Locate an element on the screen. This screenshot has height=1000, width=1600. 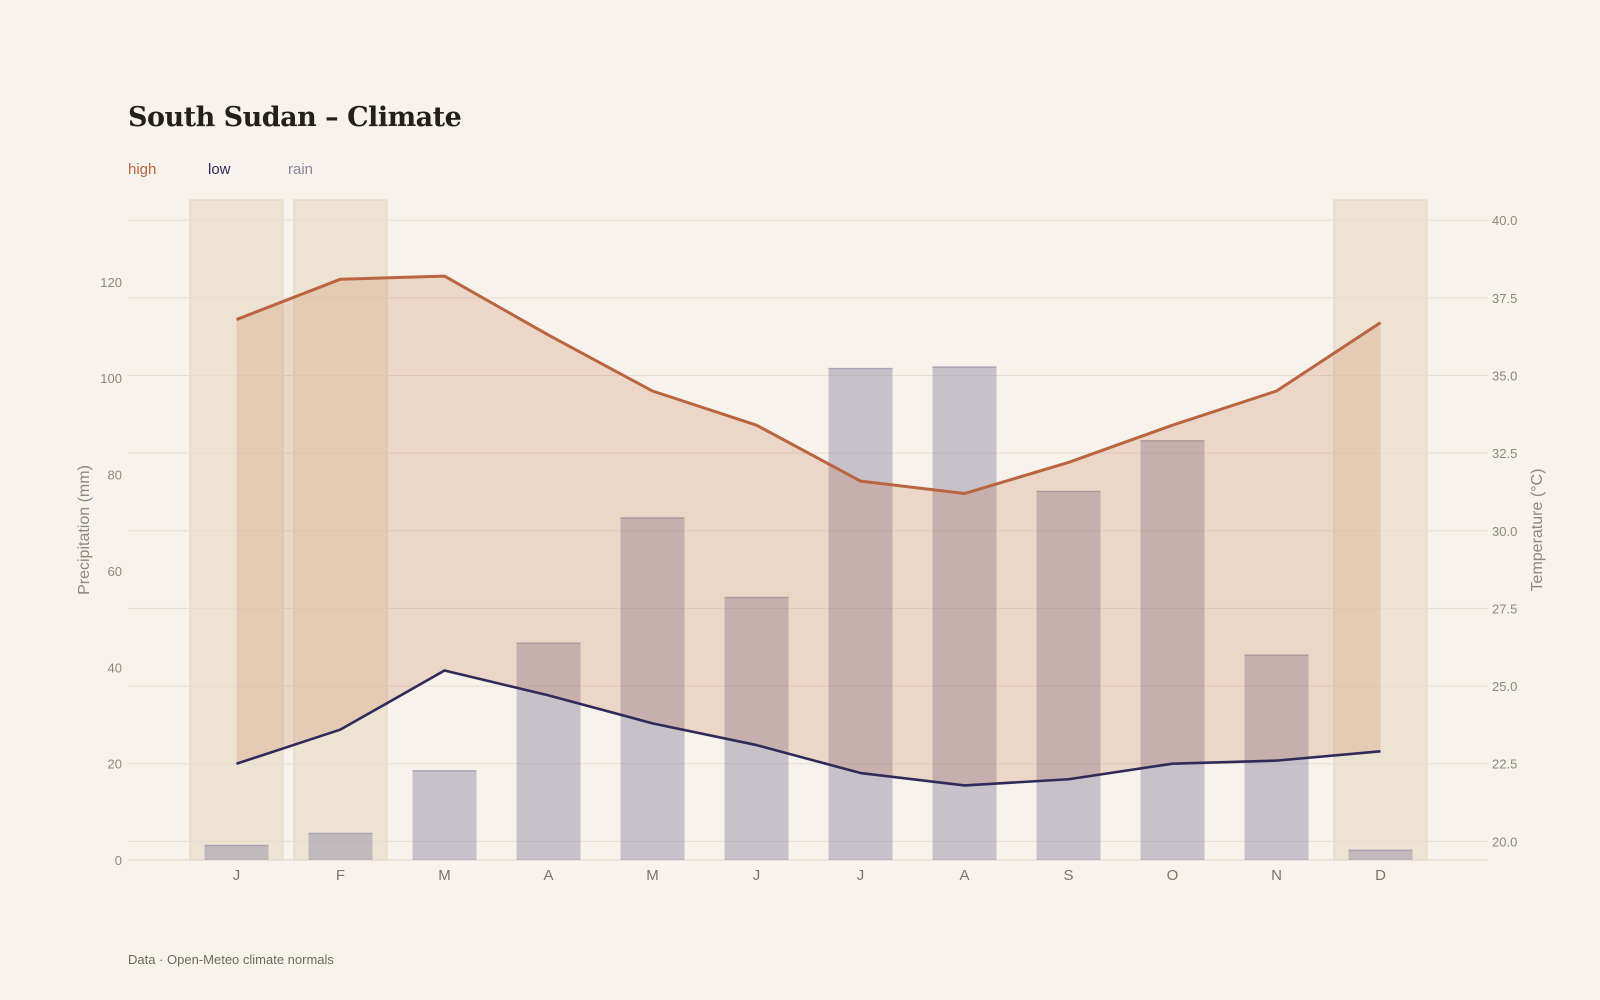
y-left-tick: 0 is located at coordinates (118, 860).